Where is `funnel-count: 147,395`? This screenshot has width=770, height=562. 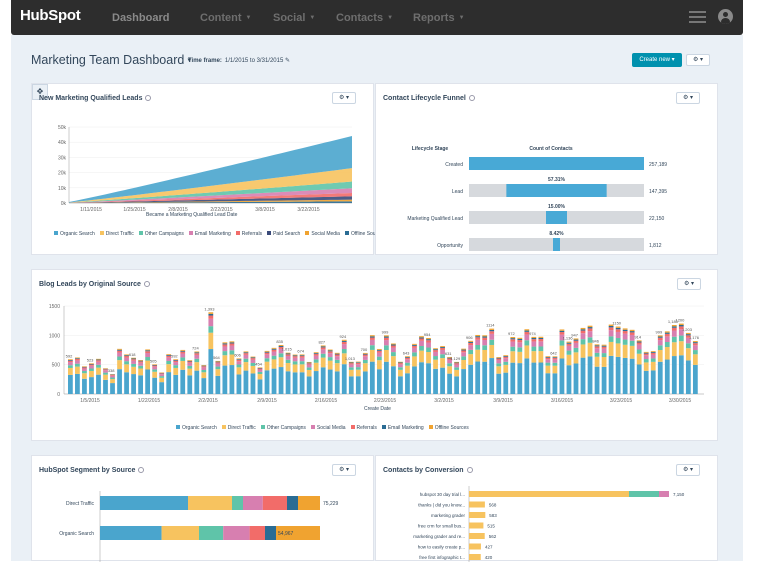
funnel-count: 147,395 is located at coordinates (658, 192).